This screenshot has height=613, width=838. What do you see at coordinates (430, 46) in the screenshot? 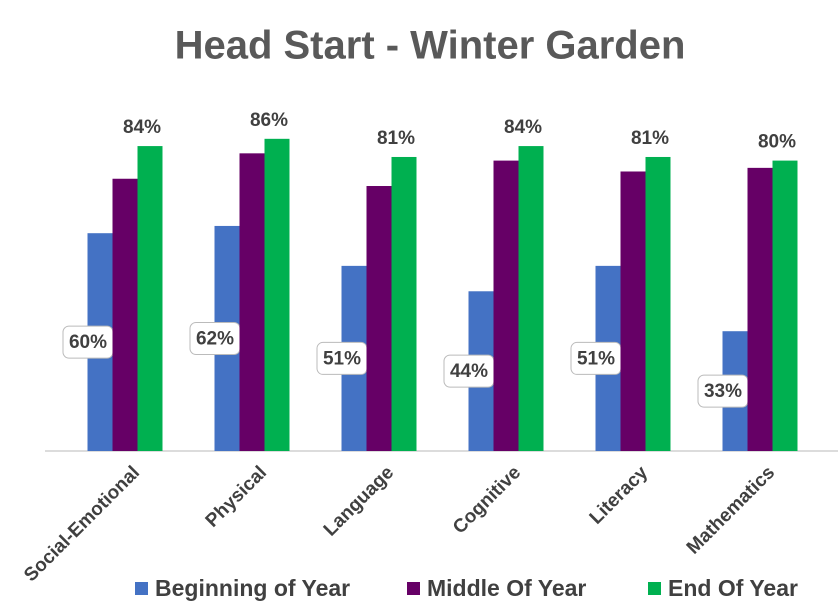
I see `chart-title: Head Start - Winter Garden` at bounding box center [430, 46].